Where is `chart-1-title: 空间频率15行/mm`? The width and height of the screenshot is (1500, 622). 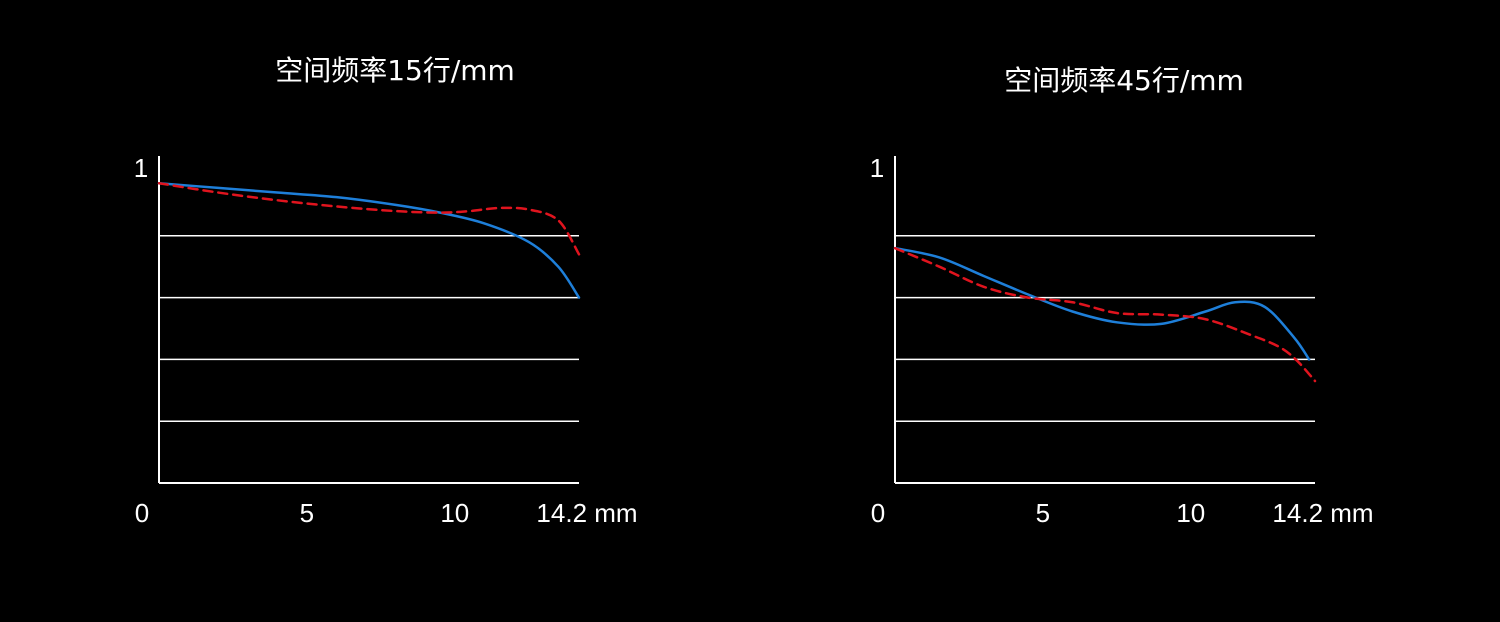
chart-1-title: 空间频率15行/mm is located at coordinates (395, 70).